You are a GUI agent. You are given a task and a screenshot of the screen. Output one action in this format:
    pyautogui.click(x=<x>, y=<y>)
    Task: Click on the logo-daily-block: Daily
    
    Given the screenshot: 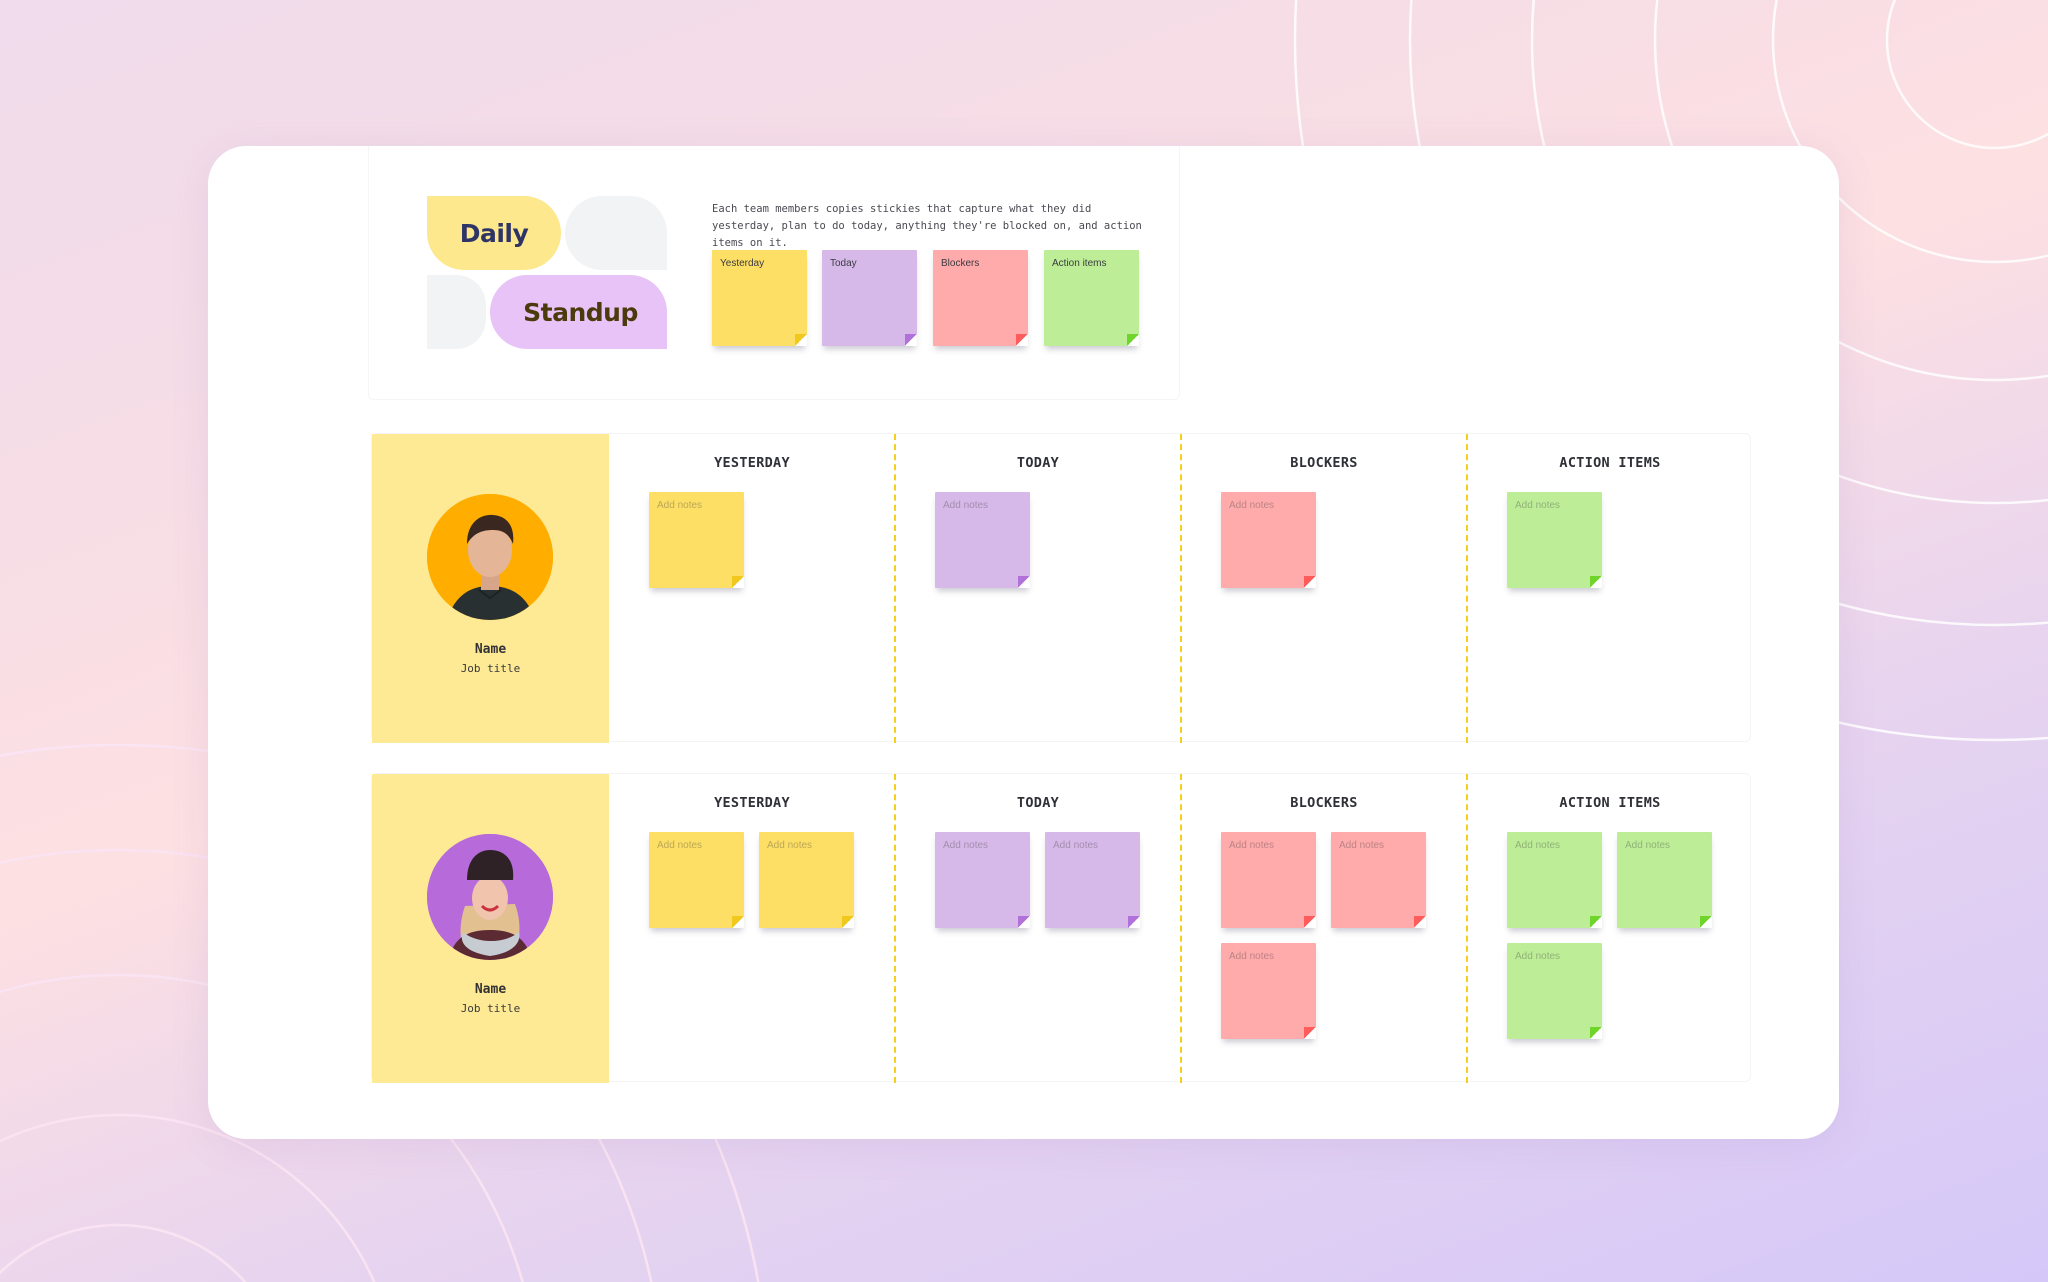 What is the action you would take?
    pyautogui.click(x=494, y=233)
    